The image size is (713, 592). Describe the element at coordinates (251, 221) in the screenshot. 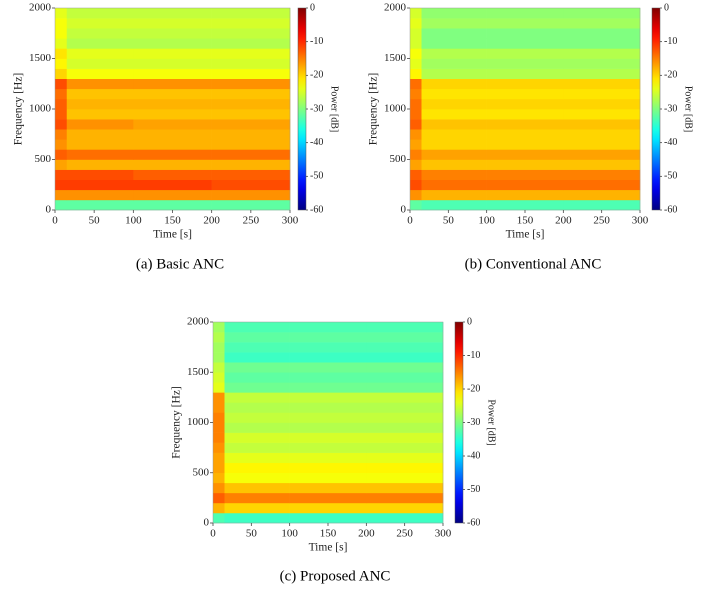

I see `x-tick-label: 250` at that location.